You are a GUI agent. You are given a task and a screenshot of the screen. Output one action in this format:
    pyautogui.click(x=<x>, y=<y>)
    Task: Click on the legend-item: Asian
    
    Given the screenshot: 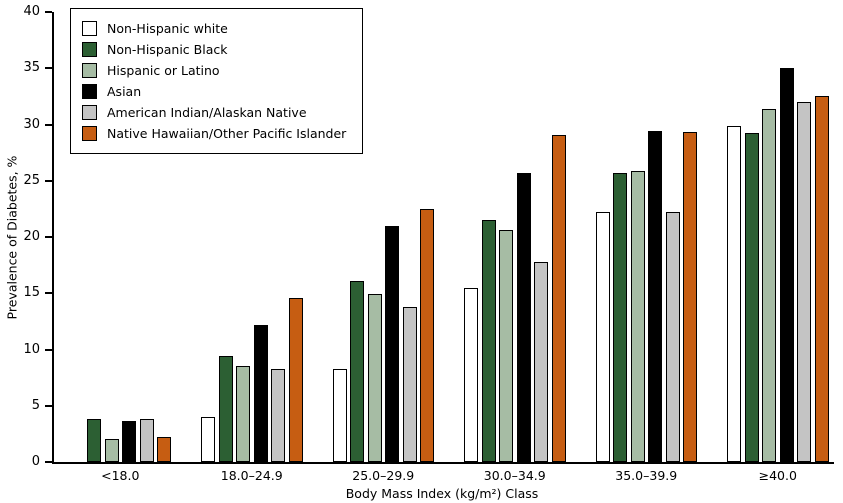 What is the action you would take?
    pyautogui.click(x=214, y=91)
    